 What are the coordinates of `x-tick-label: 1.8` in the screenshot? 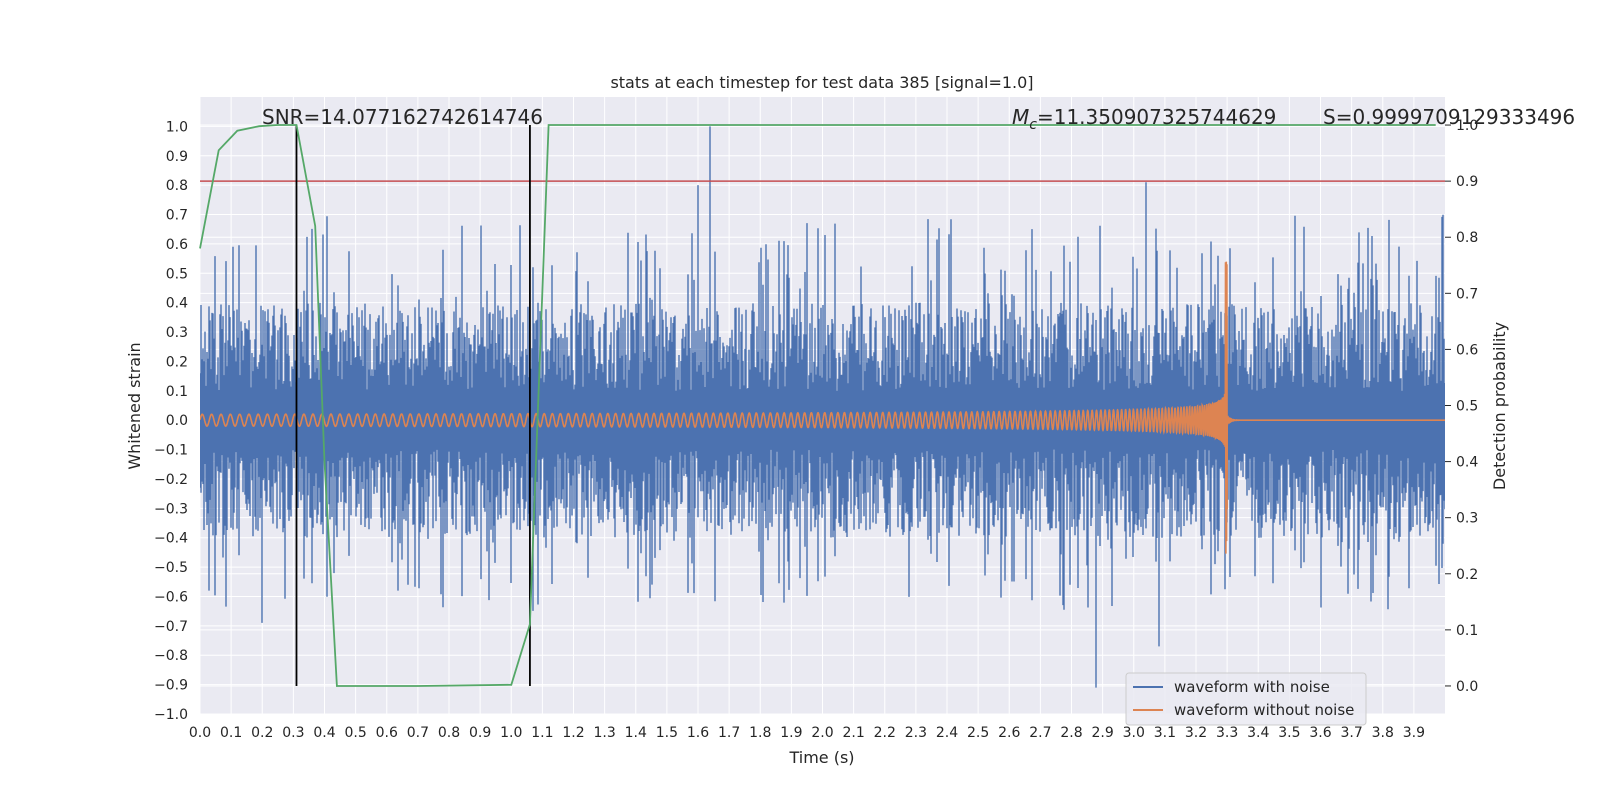 It's located at (760, 733).